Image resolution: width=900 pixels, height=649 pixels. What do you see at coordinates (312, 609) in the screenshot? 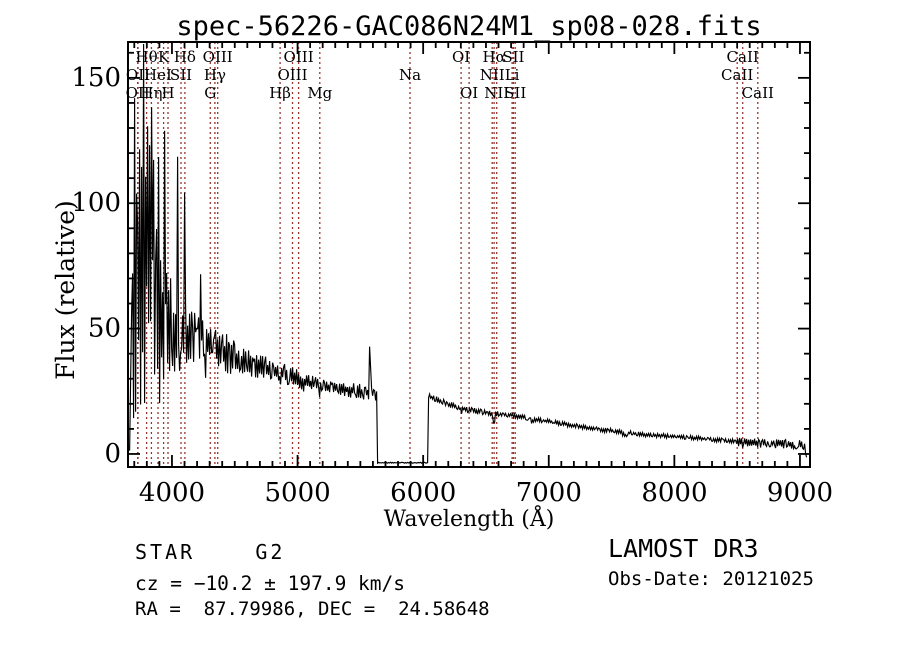
I see `ra-dec-text: RA = 87.79986, DEC = 24.58648` at bounding box center [312, 609].